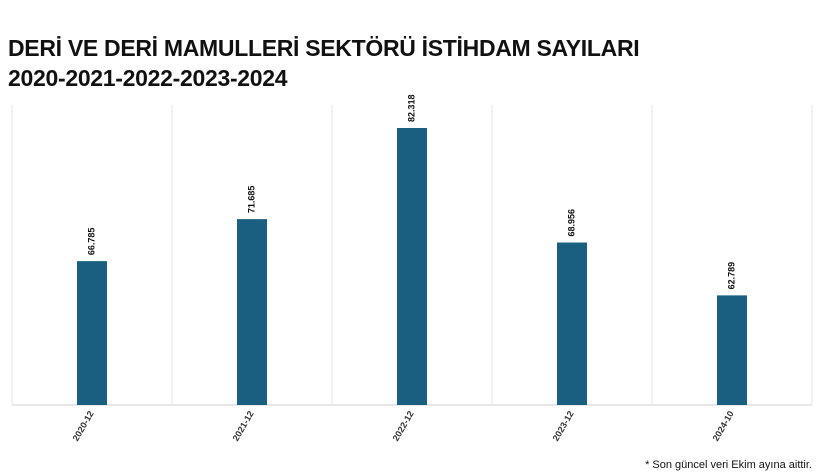 This screenshot has width=820, height=474. Describe the element at coordinates (563, 426) in the screenshot. I see `x-tick-label: 2023-12` at that location.